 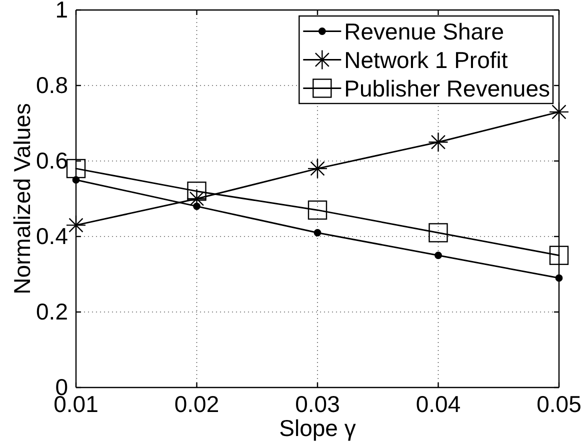 What do you see at coordinates (22, 198) in the screenshot?
I see `y-axis-title: Normalized Values` at bounding box center [22, 198].